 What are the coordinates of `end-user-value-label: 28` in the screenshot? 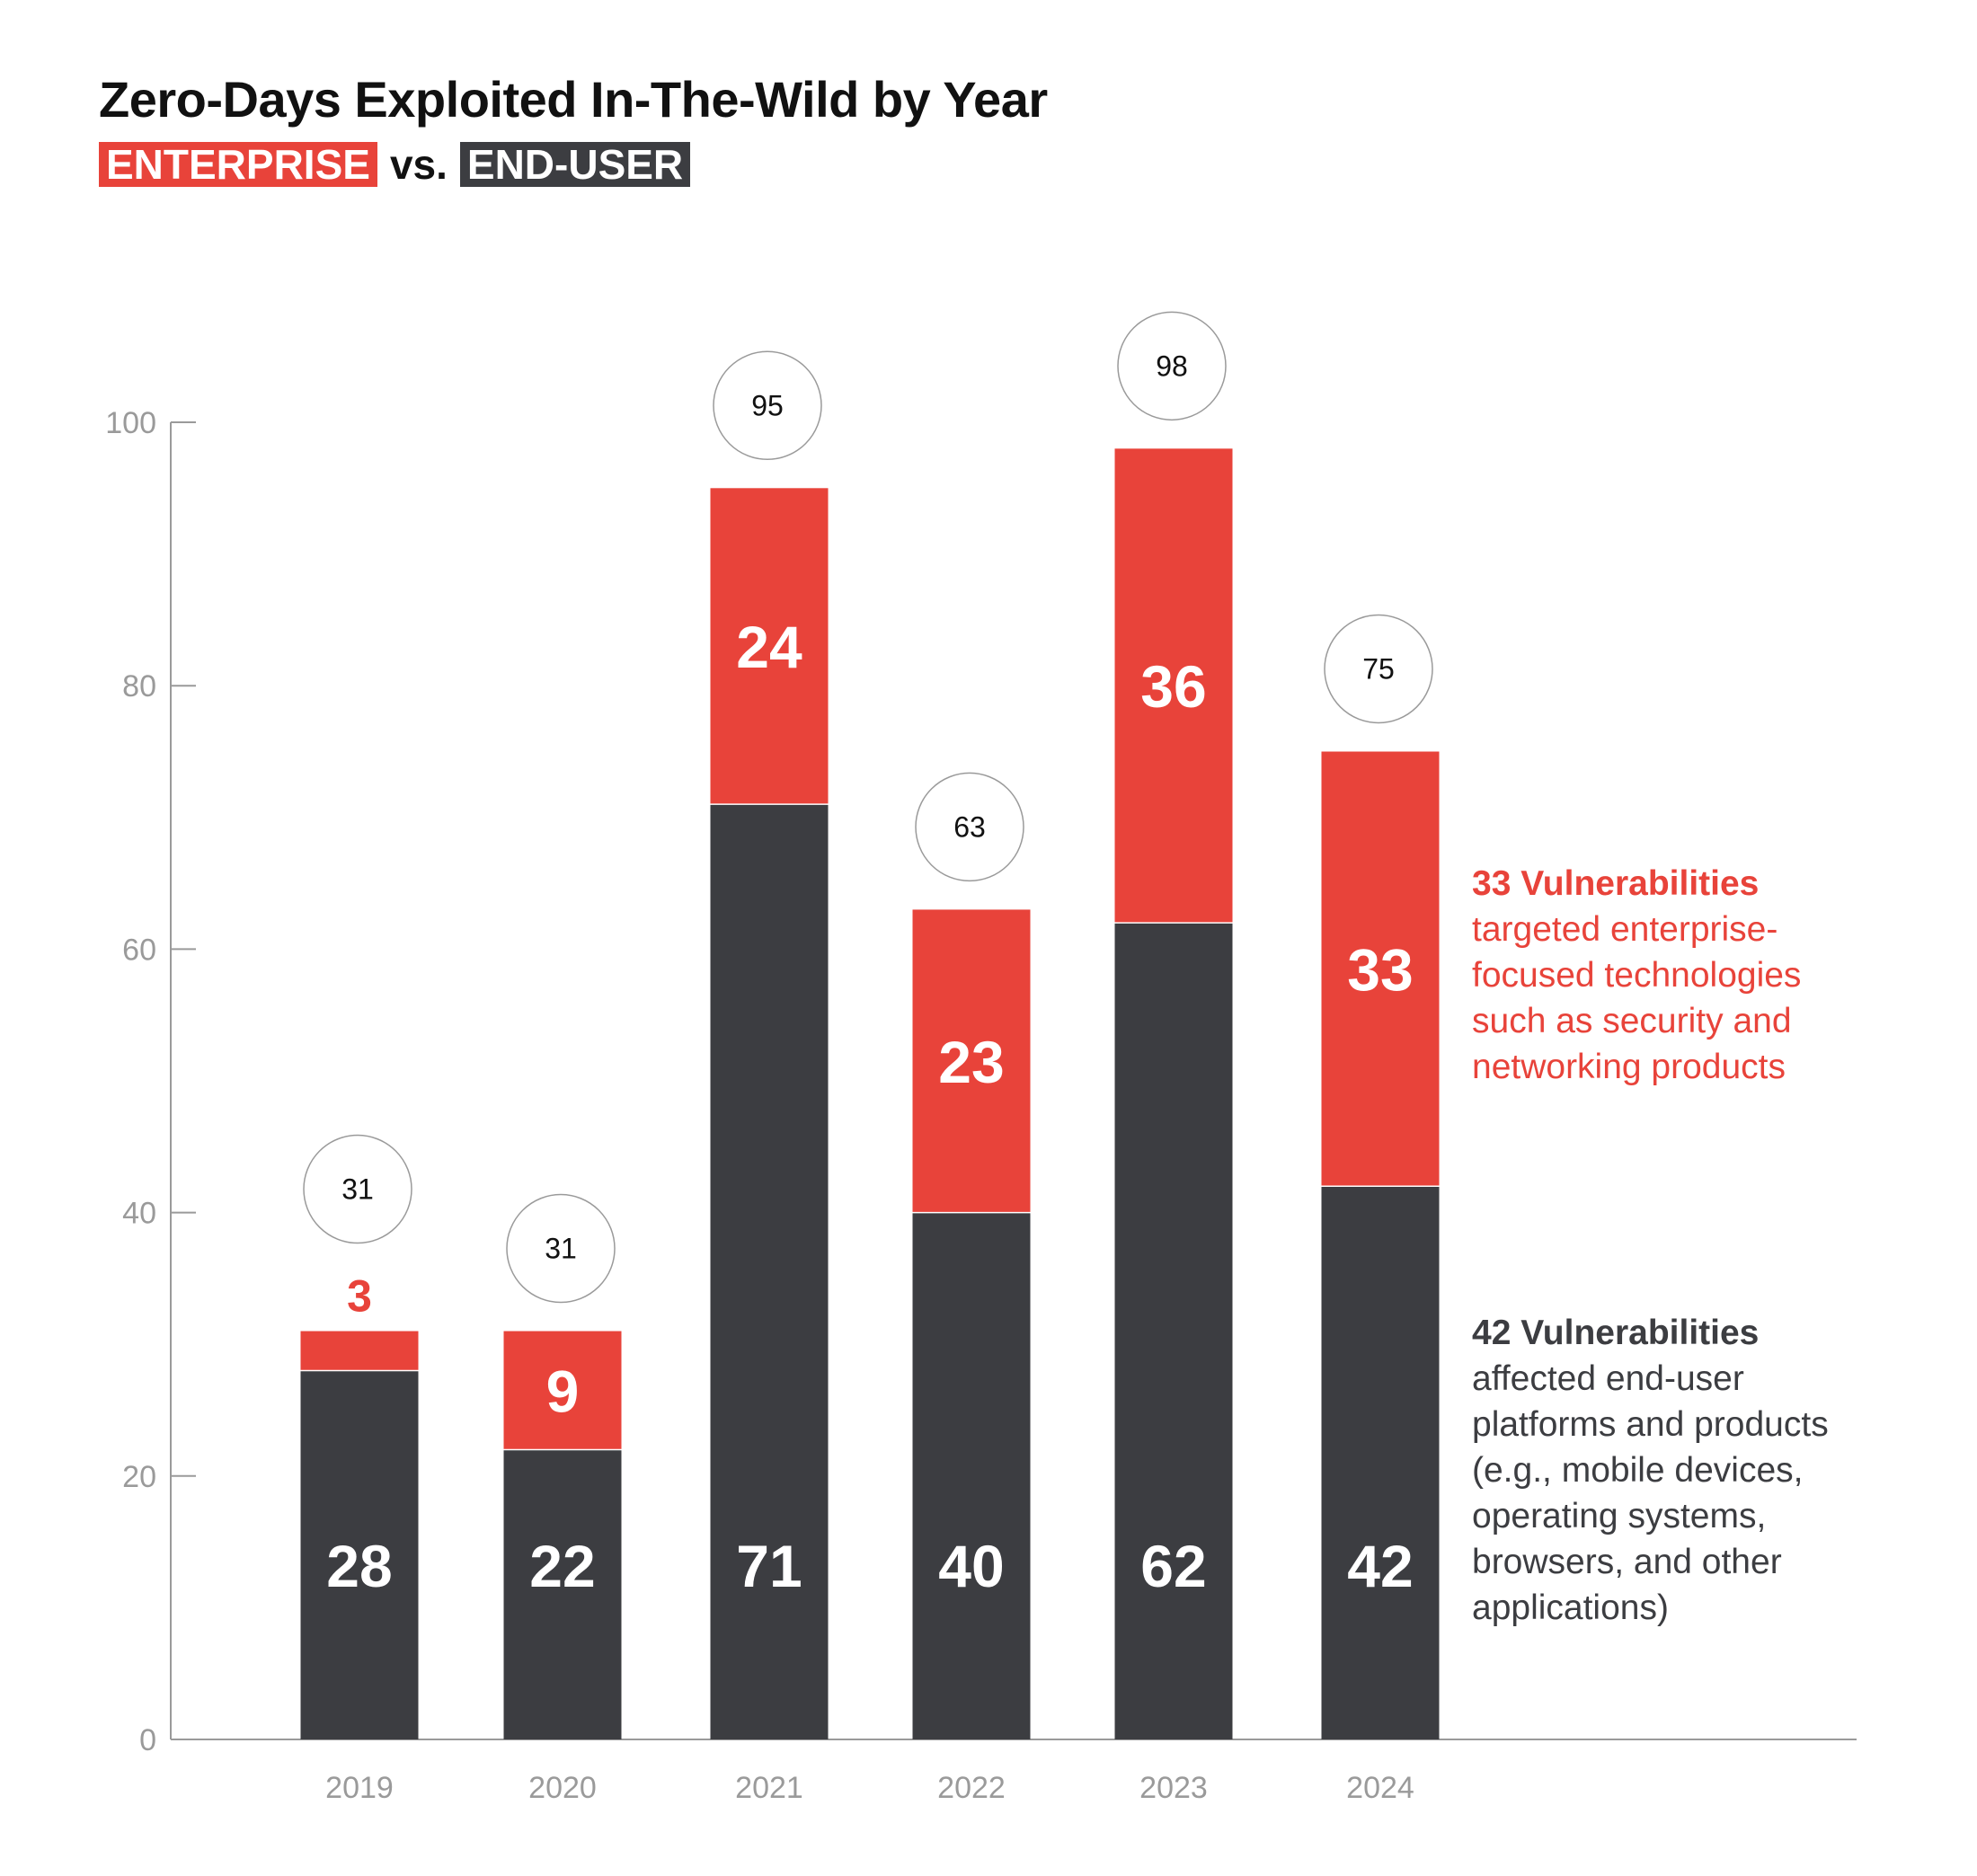 It's located at (359, 1566).